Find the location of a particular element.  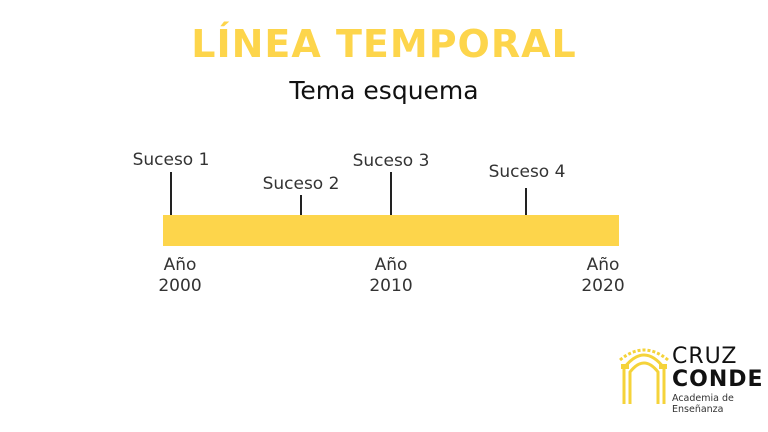

event-label-4: Suceso 4 is located at coordinates (527, 172).